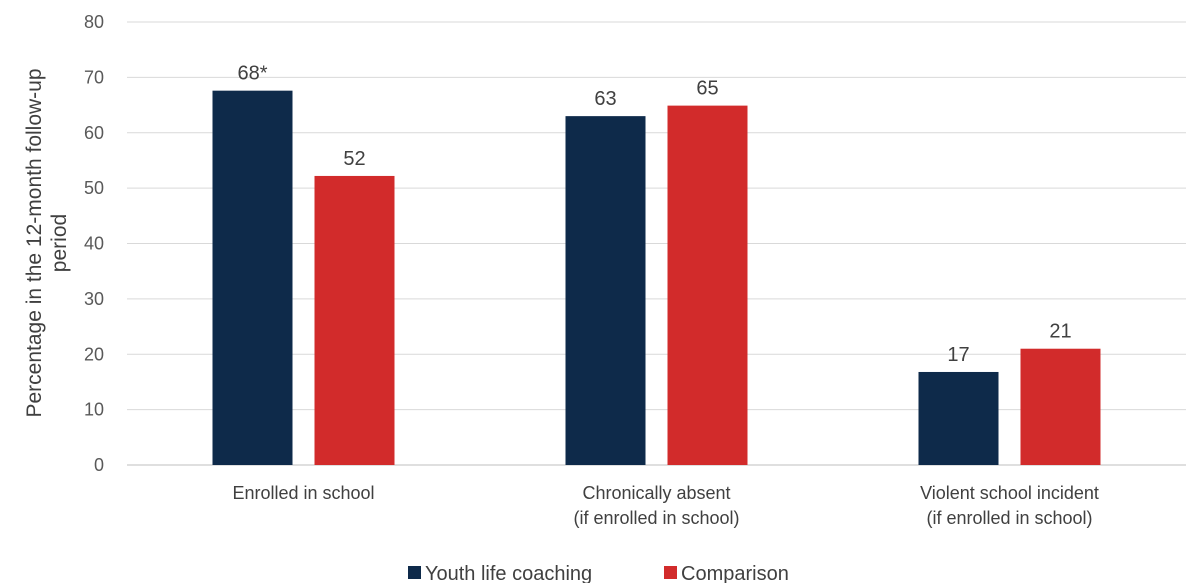  What do you see at coordinates (1009, 493) in the screenshot?
I see `category-label: Violent school incident` at bounding box center [1009, 493].